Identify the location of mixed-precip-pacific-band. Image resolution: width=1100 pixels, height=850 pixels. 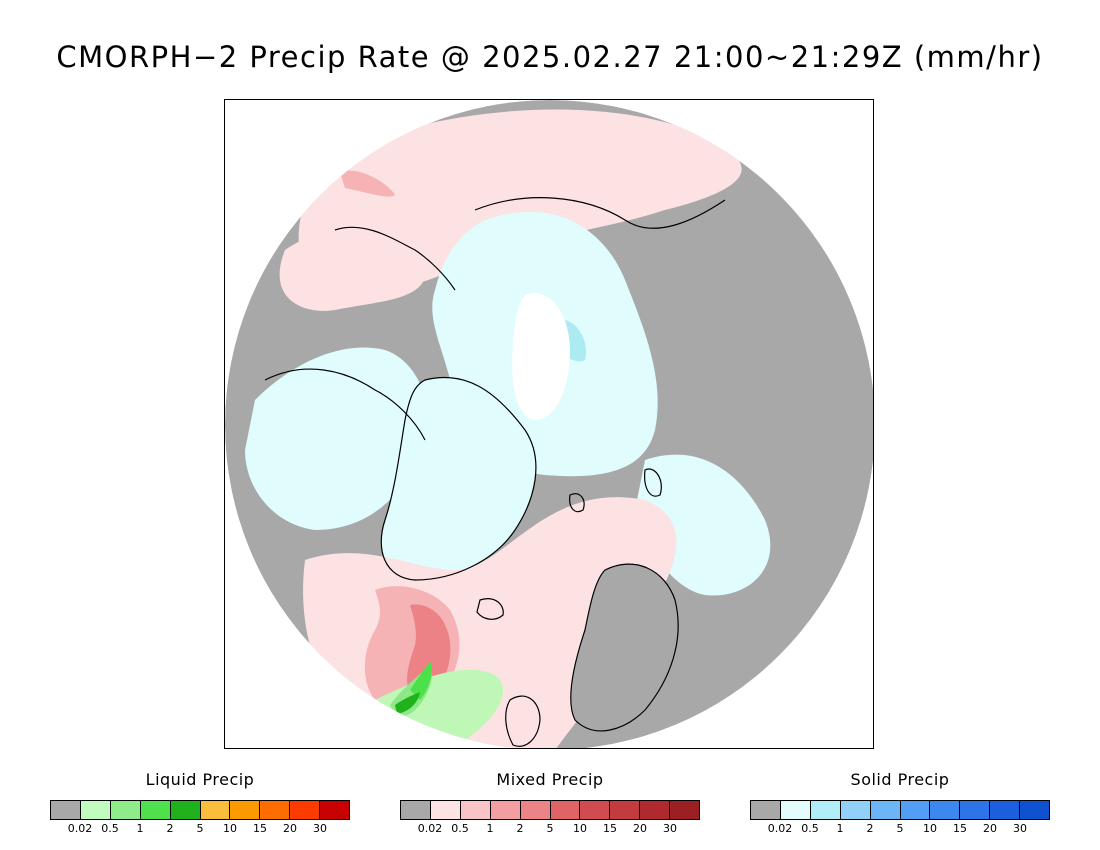
(367, 183).